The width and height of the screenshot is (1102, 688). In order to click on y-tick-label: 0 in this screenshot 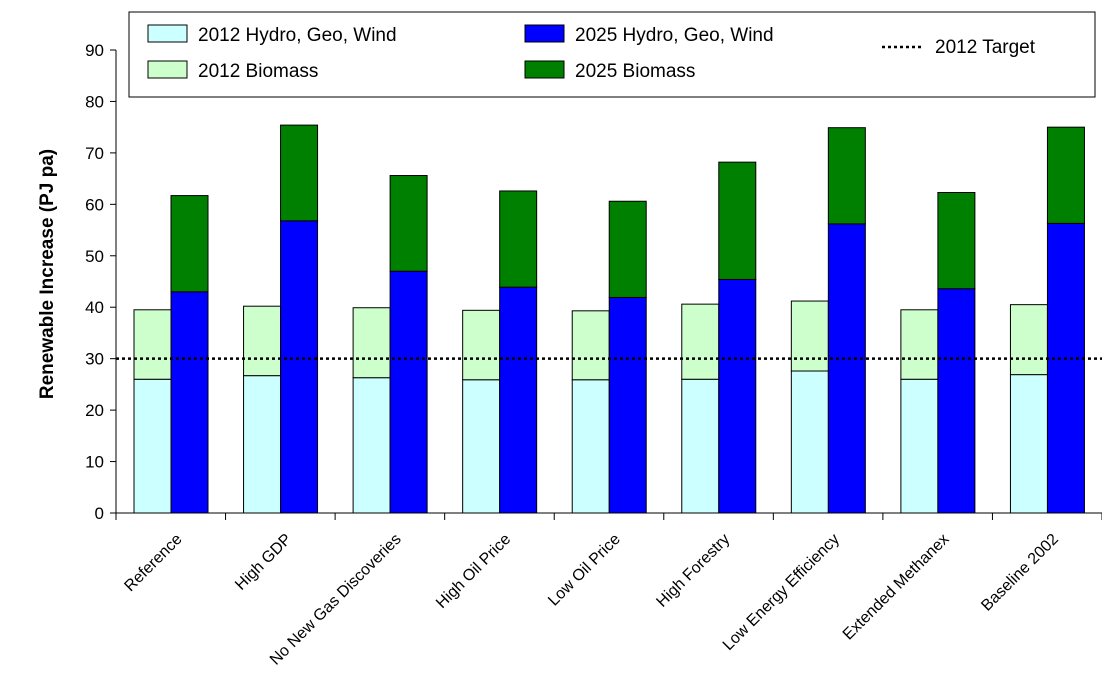, I will do `click(99, 513)`.